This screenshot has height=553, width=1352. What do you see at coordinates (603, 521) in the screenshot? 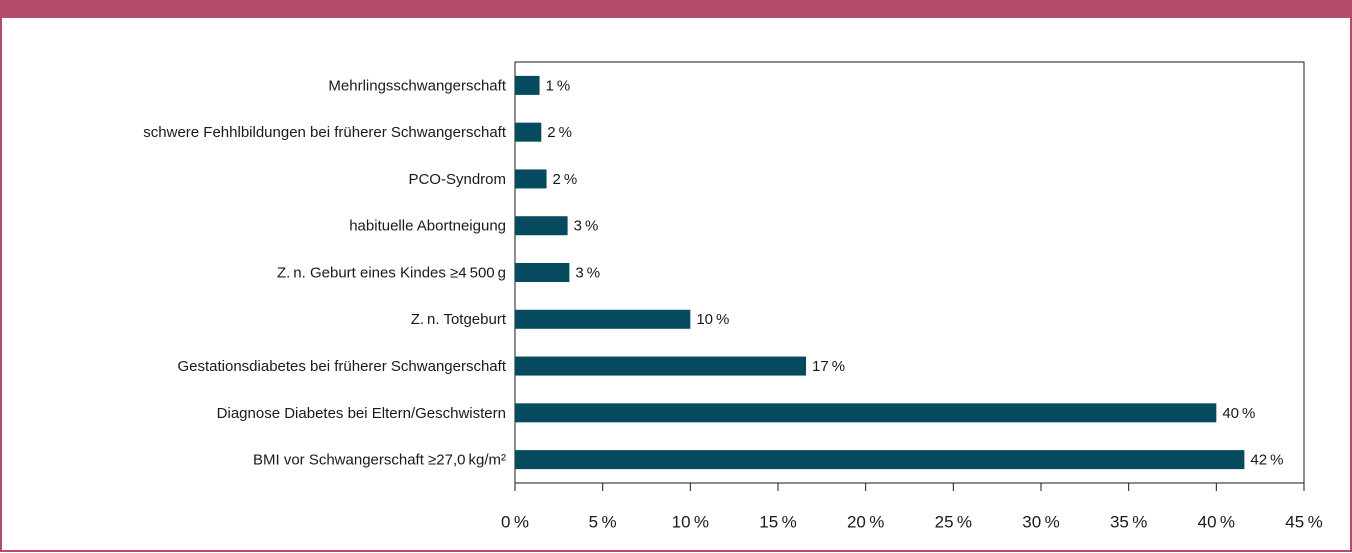
I see `x-tick-label: 5 %` at bounding box center [603, 521].